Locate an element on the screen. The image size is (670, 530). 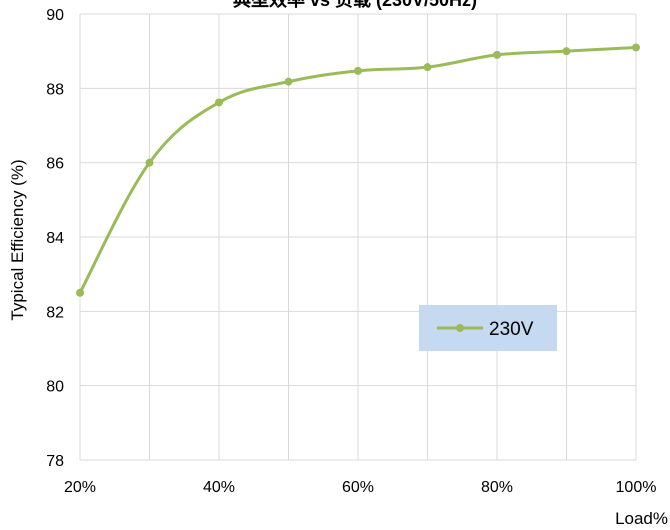
x-tick-label: 60% is located at coordinates (358, 487).